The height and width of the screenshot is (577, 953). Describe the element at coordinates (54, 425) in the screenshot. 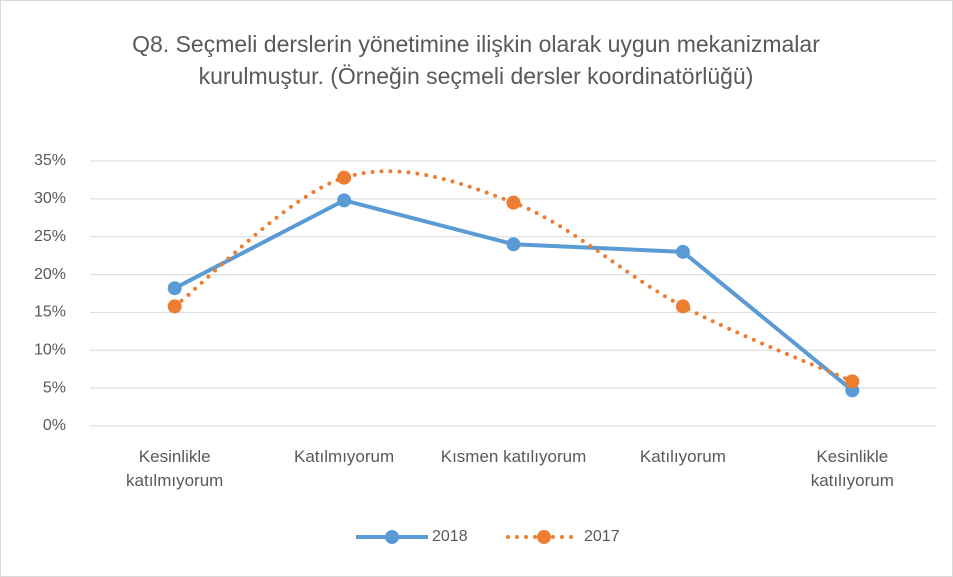

I see `y-tick-label: 0%` at that location.